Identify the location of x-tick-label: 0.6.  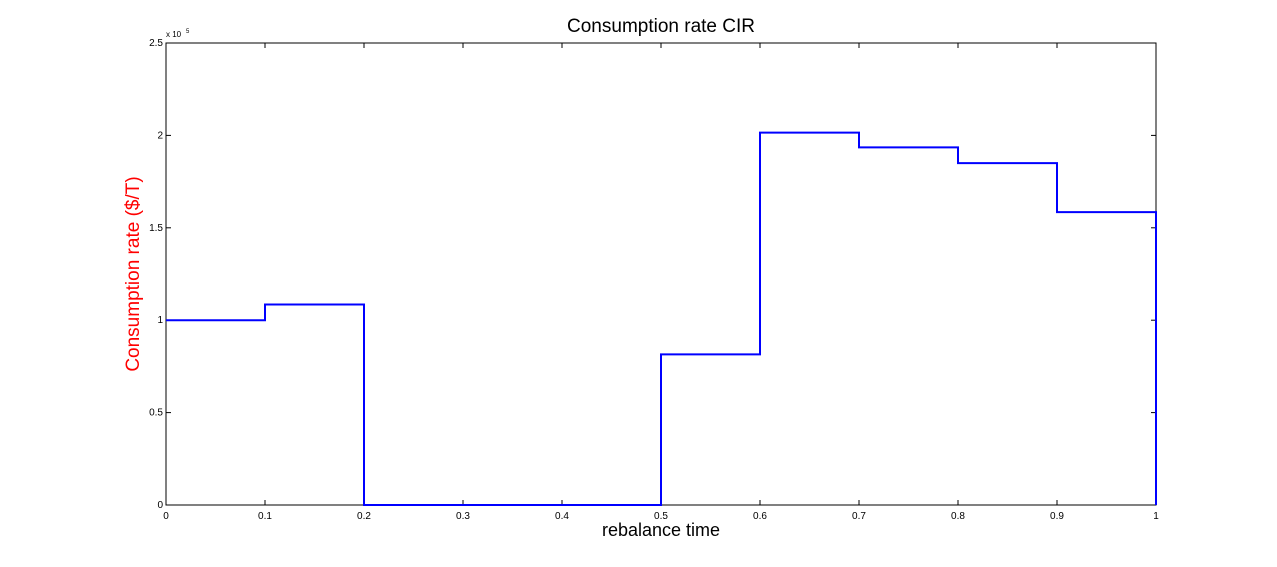
(760, 516).